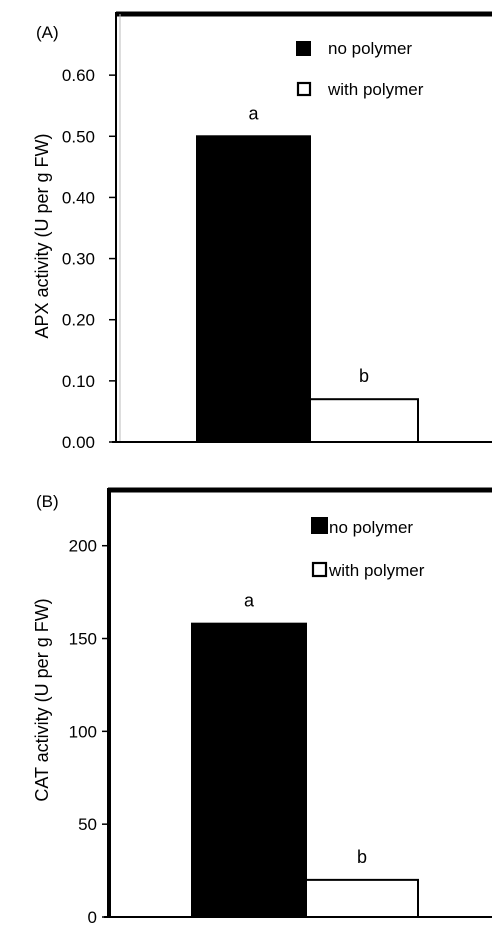 This screenshot has width=492, height=926. What do you see at coordinates (253, 289) in the screenshot?
I see `panel-a-bar-no-polymer` at bounding box center [253, 289].